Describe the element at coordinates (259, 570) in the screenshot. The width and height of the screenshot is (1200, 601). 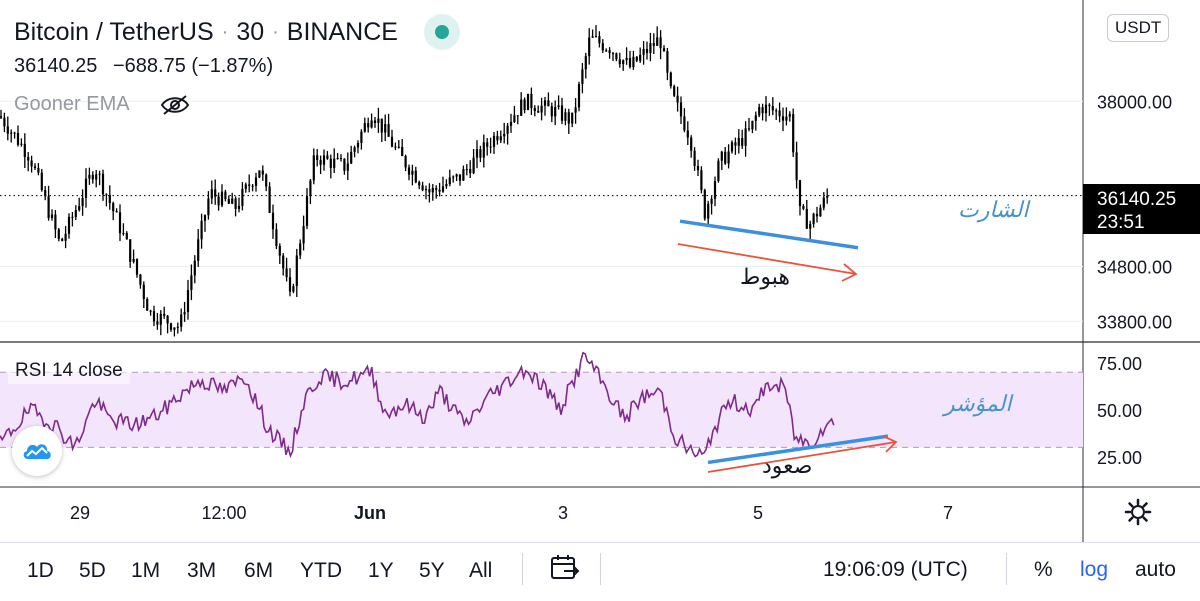
I see `range-6m: 6M` at that location.